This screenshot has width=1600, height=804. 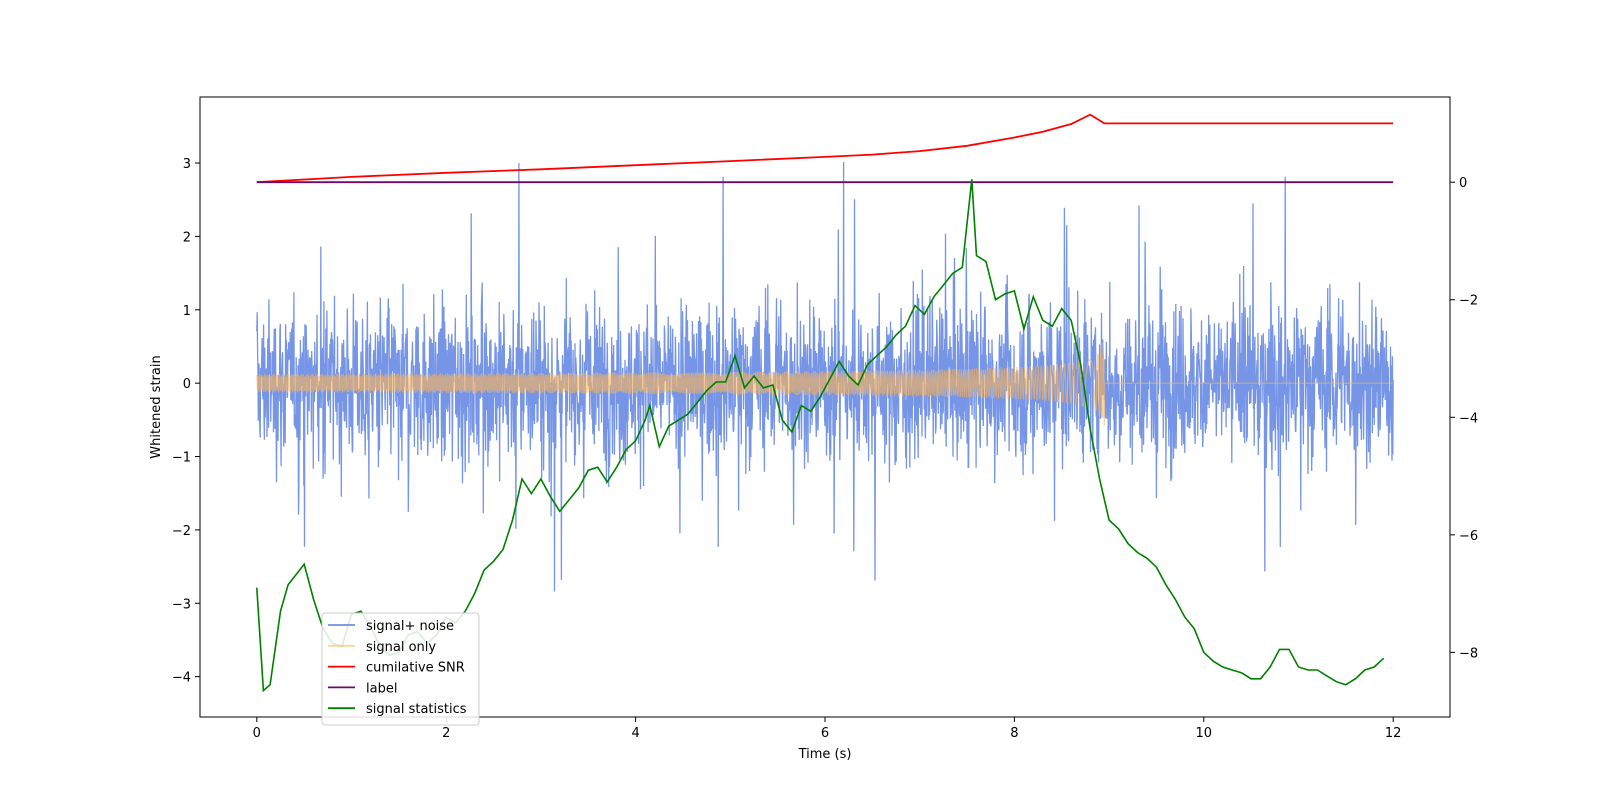 What do you see at coordinates (181, 531) in the screenshot?
I see `y-tick-label-left: −2` at bounding box center [181, 531].